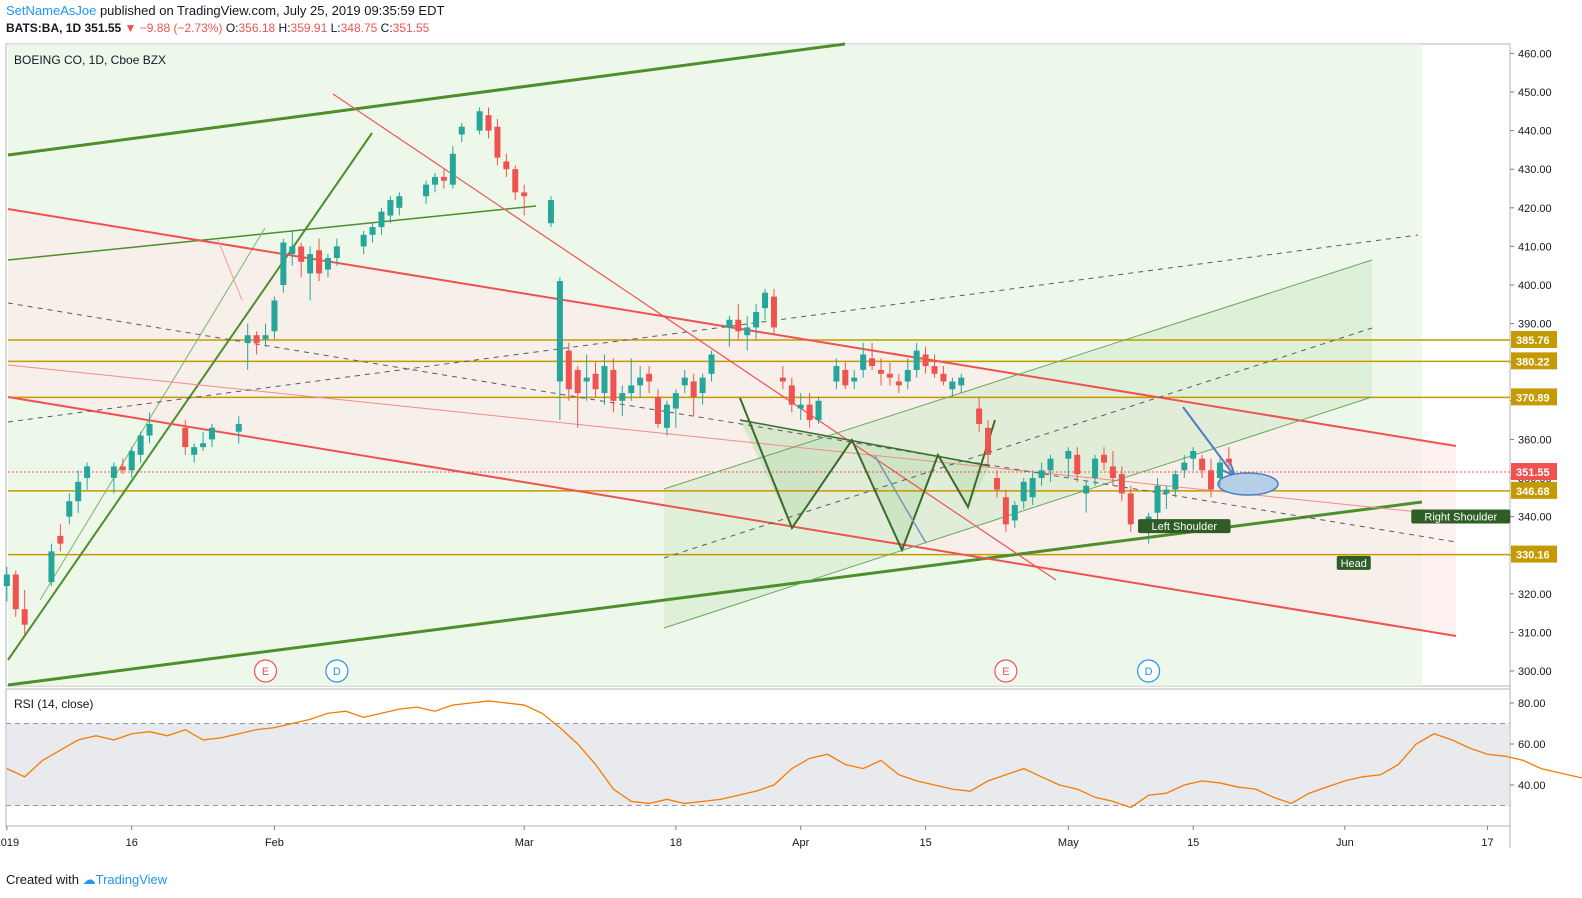 The height and width of the screenshot is (898, 1582). What do you see at coordinates (865, 443) in the screenshot?
I see `neckline` at bounding box center [865, 443].